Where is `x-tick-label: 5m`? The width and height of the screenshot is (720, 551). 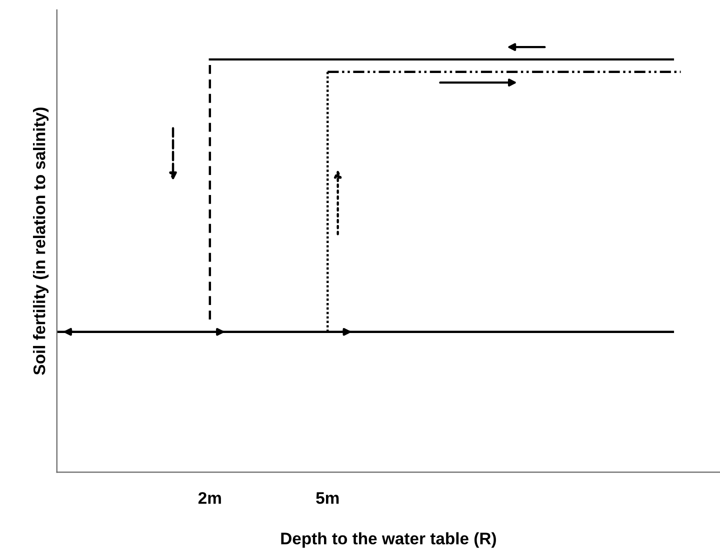
x-tick-label: 5m is located at coordinates (327, 498).